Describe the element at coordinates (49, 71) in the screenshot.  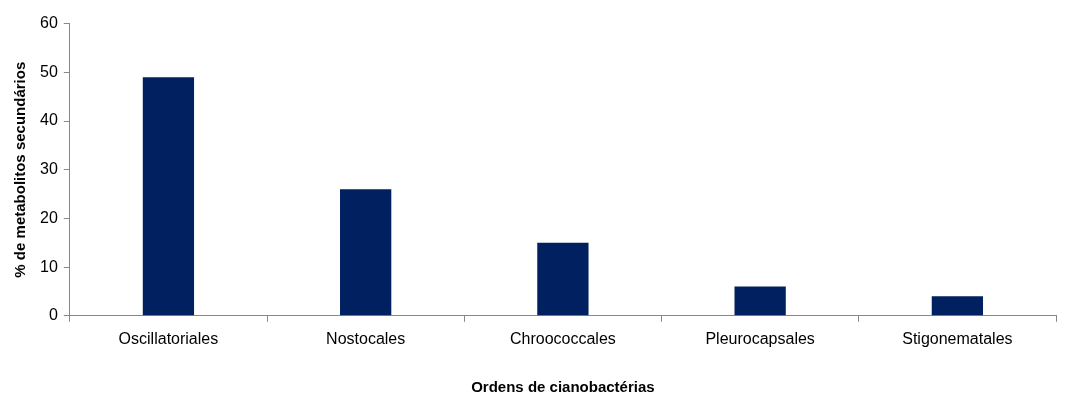
I see `y-tick-label: 50` at that location.